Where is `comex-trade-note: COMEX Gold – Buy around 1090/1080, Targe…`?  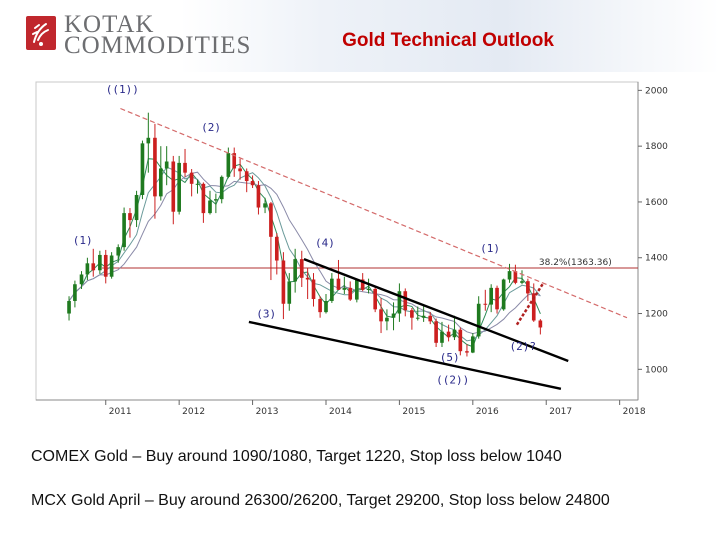 comex-trade-note: COMEX Gold – Buy around 1090/1080, Targe… is located at coordinates (296, 456).